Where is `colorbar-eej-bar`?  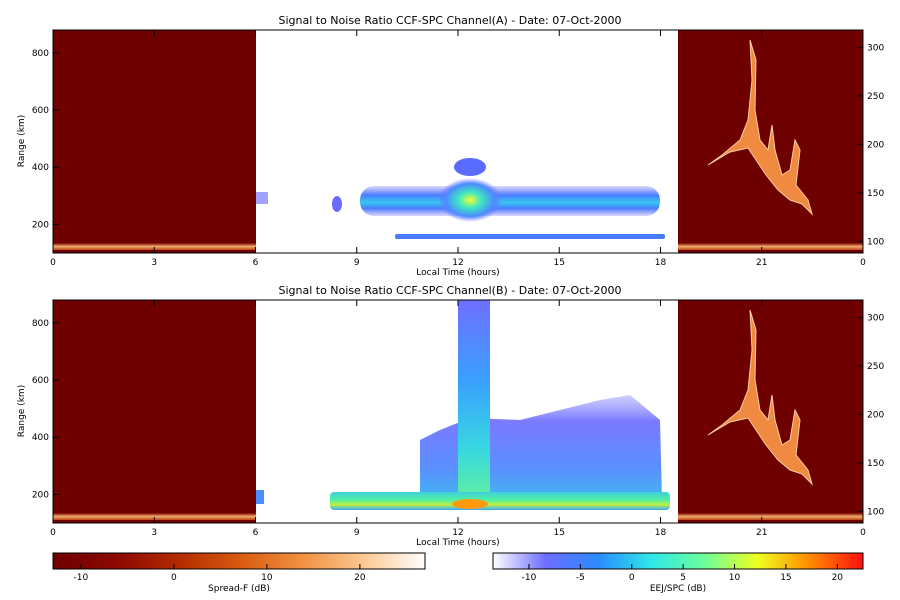
colorbar-eej-bar is located at coordinates (678, 561).